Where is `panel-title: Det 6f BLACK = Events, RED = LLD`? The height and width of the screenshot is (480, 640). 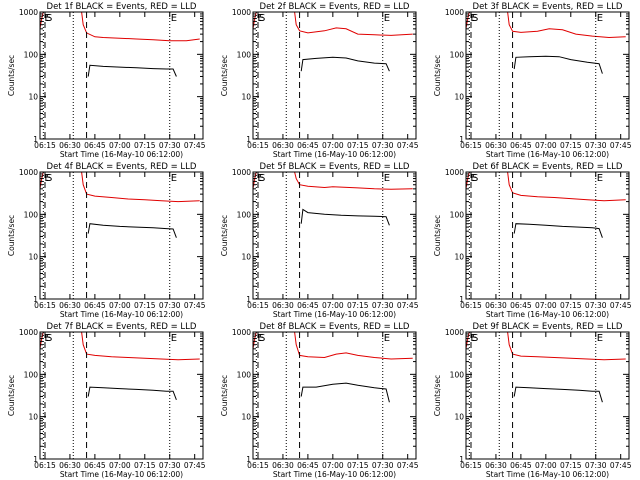 panel-title: Det 6f BLACK = Events, RED = LLD is located at coordinates (548, 167).